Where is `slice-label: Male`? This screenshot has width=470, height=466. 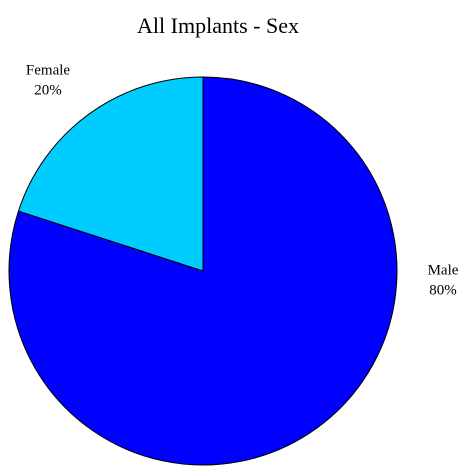
slice-label: Male is located at coordinates (443, 270).